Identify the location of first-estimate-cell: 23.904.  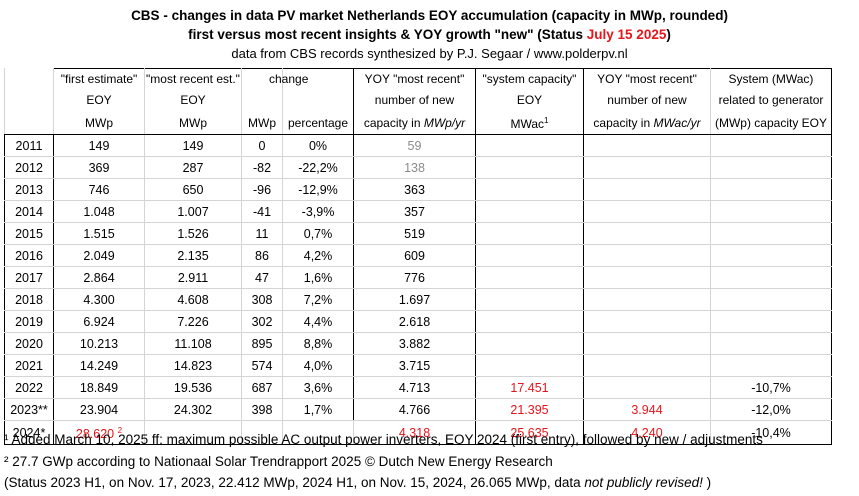
(99, 409).